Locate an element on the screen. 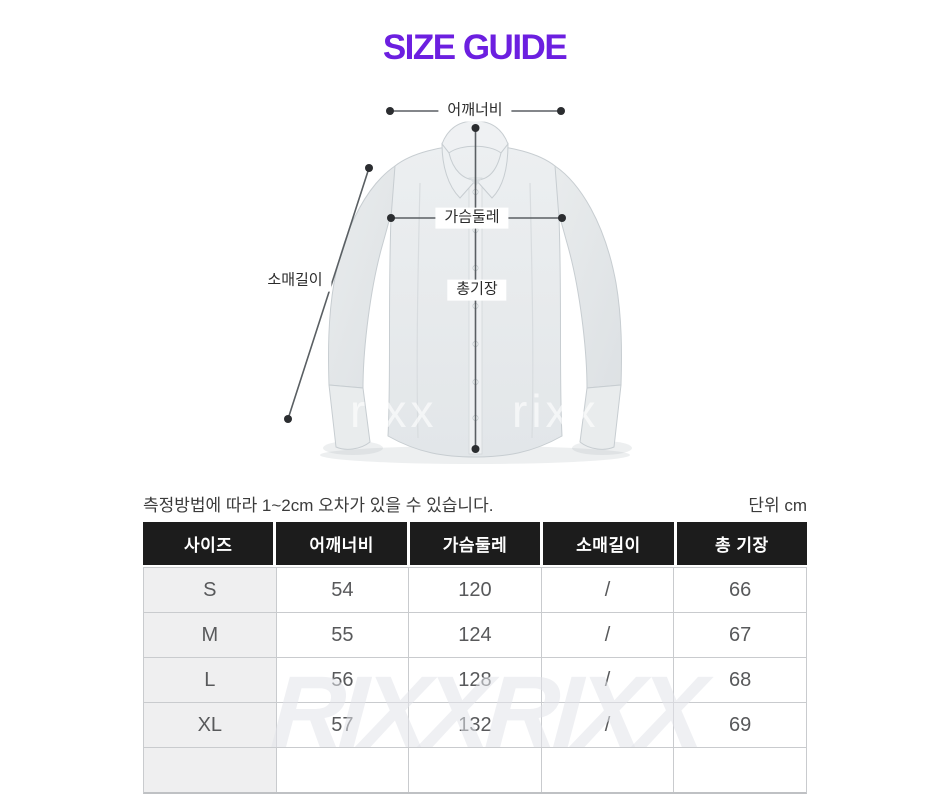 This screenshot has height=805, width=949. table-row-empty is located at coordinates (475, 770).